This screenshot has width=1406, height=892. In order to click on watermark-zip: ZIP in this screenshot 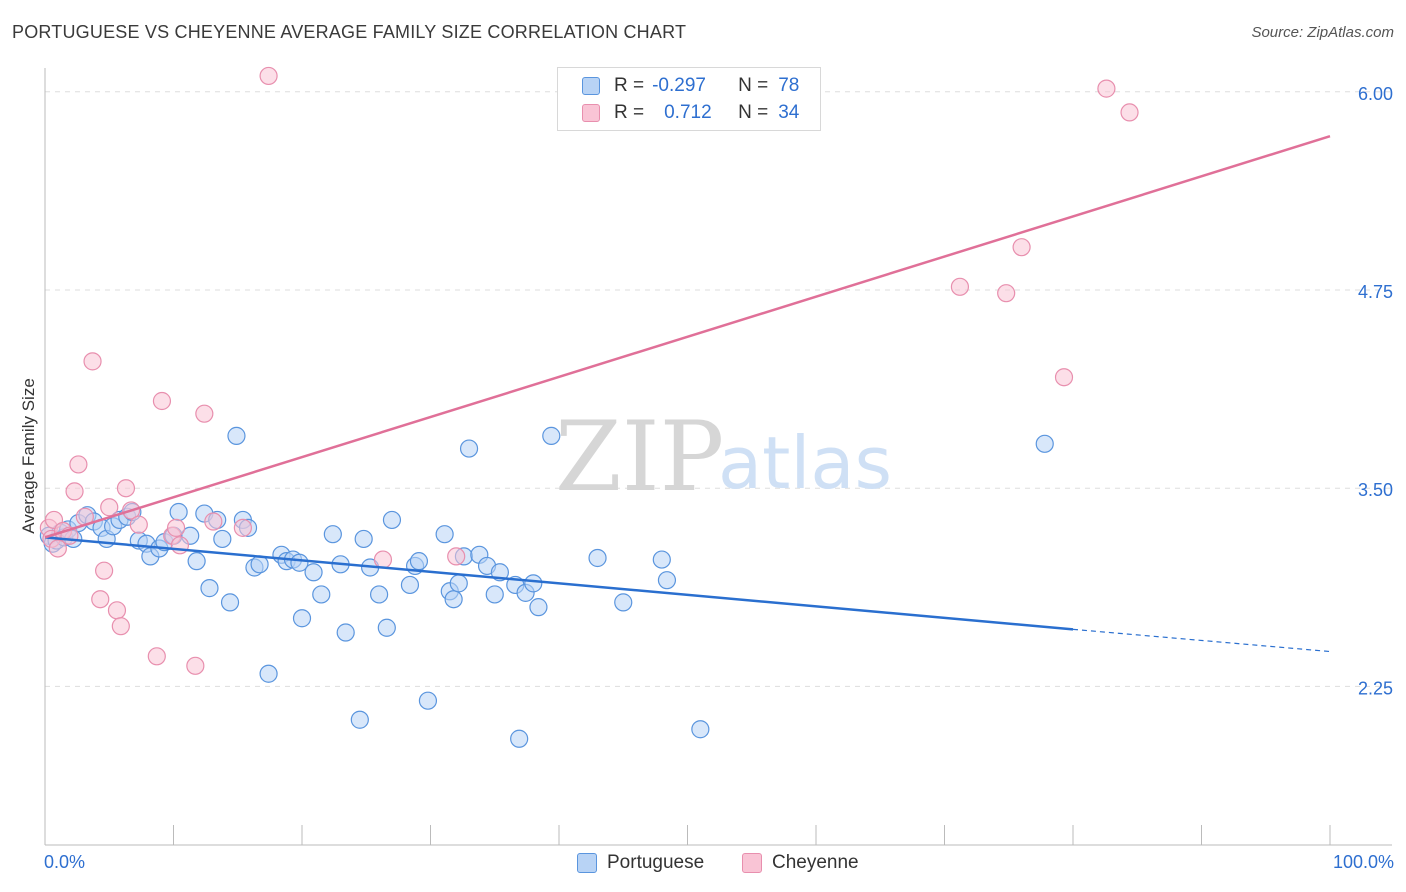, I will do `click(639, 457)`.